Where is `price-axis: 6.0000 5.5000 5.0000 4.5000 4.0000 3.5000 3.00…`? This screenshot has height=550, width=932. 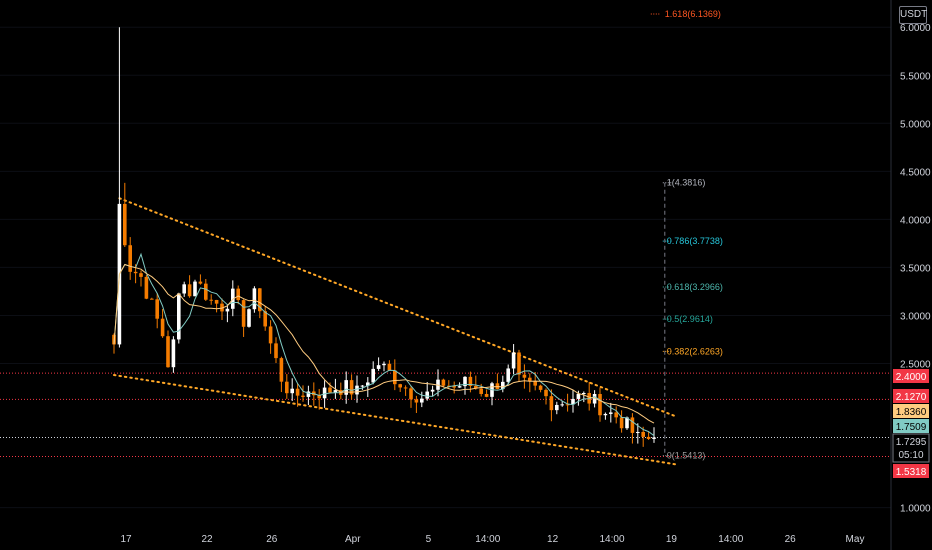 price-axis: 6.0000 5.5000 5.0000 4.5000 4.0000 3.5000 3.00… is located at coordinates (915, 268).